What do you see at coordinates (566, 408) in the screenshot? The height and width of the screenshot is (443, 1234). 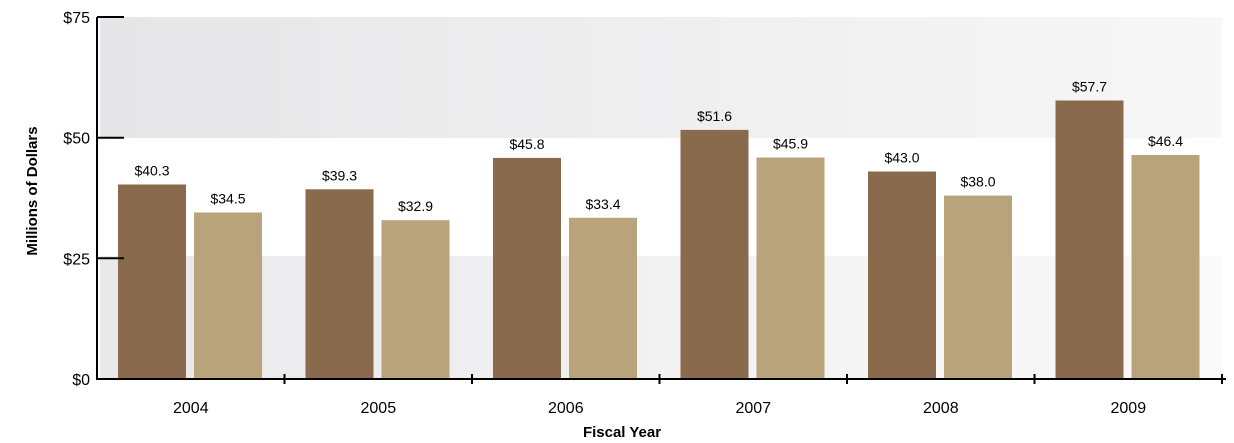 I see `x-tick-label-2006: 2006` at bounding box center [566, 408].